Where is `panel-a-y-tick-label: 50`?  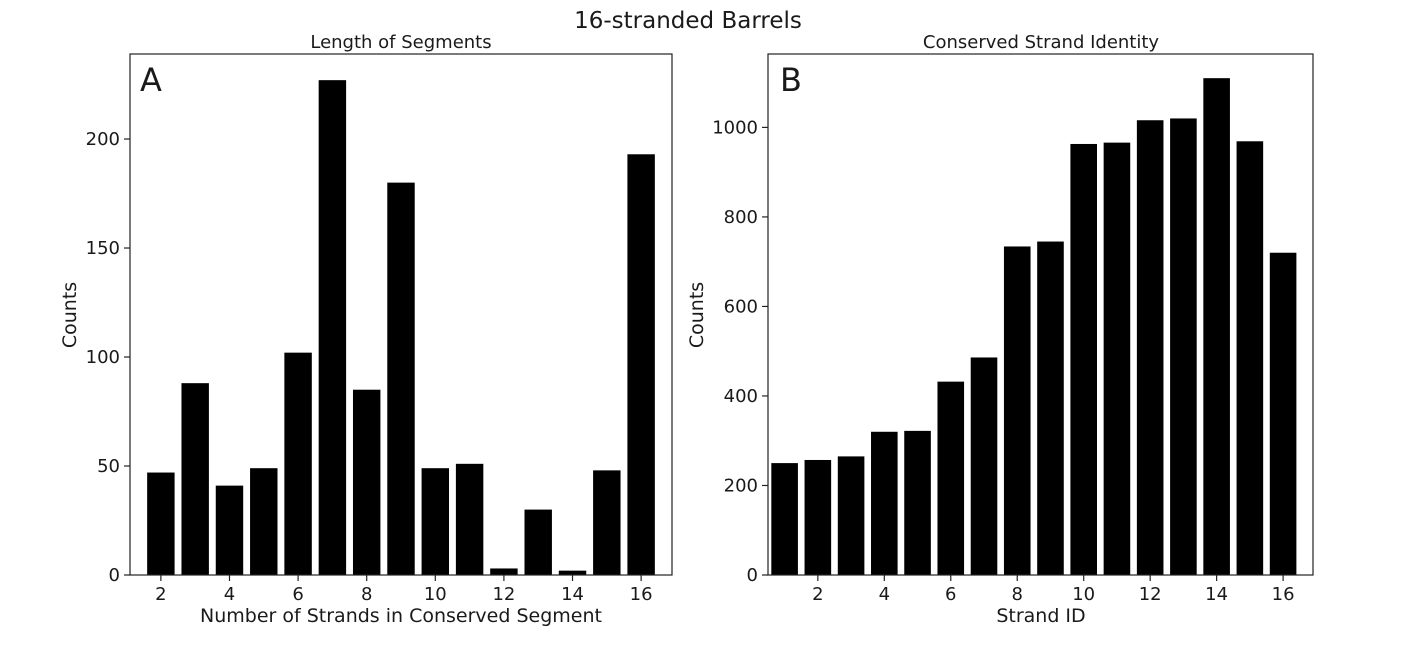
panel-a-y-tick-label: 50 is located at coordinates (108, 466).